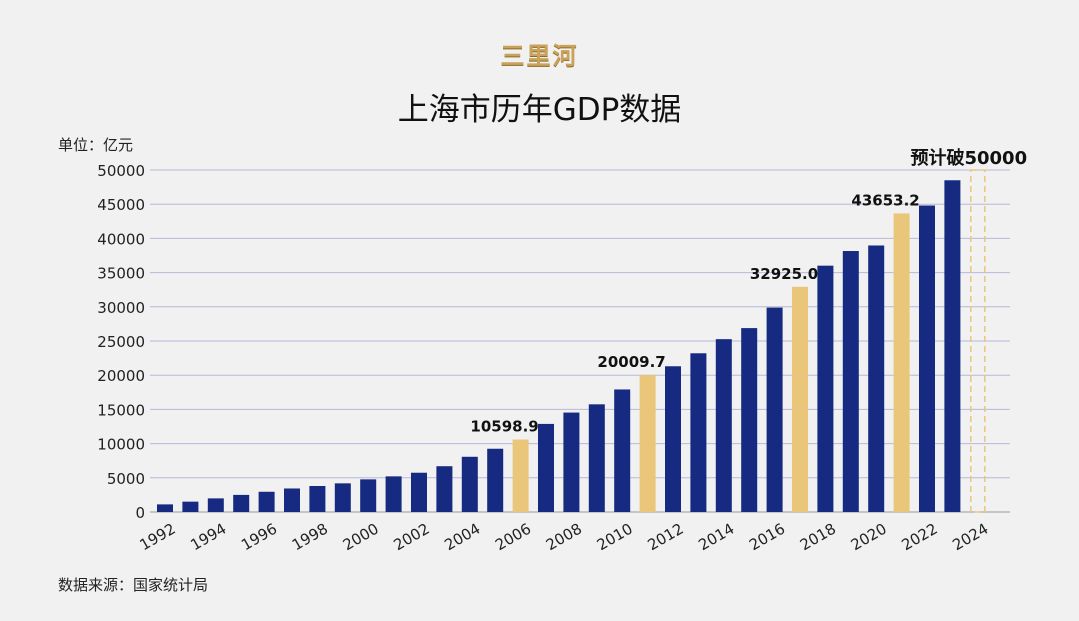  Describe the element at coordinates (190, 506) in the screenshot. I see `bar-1993` at that location.